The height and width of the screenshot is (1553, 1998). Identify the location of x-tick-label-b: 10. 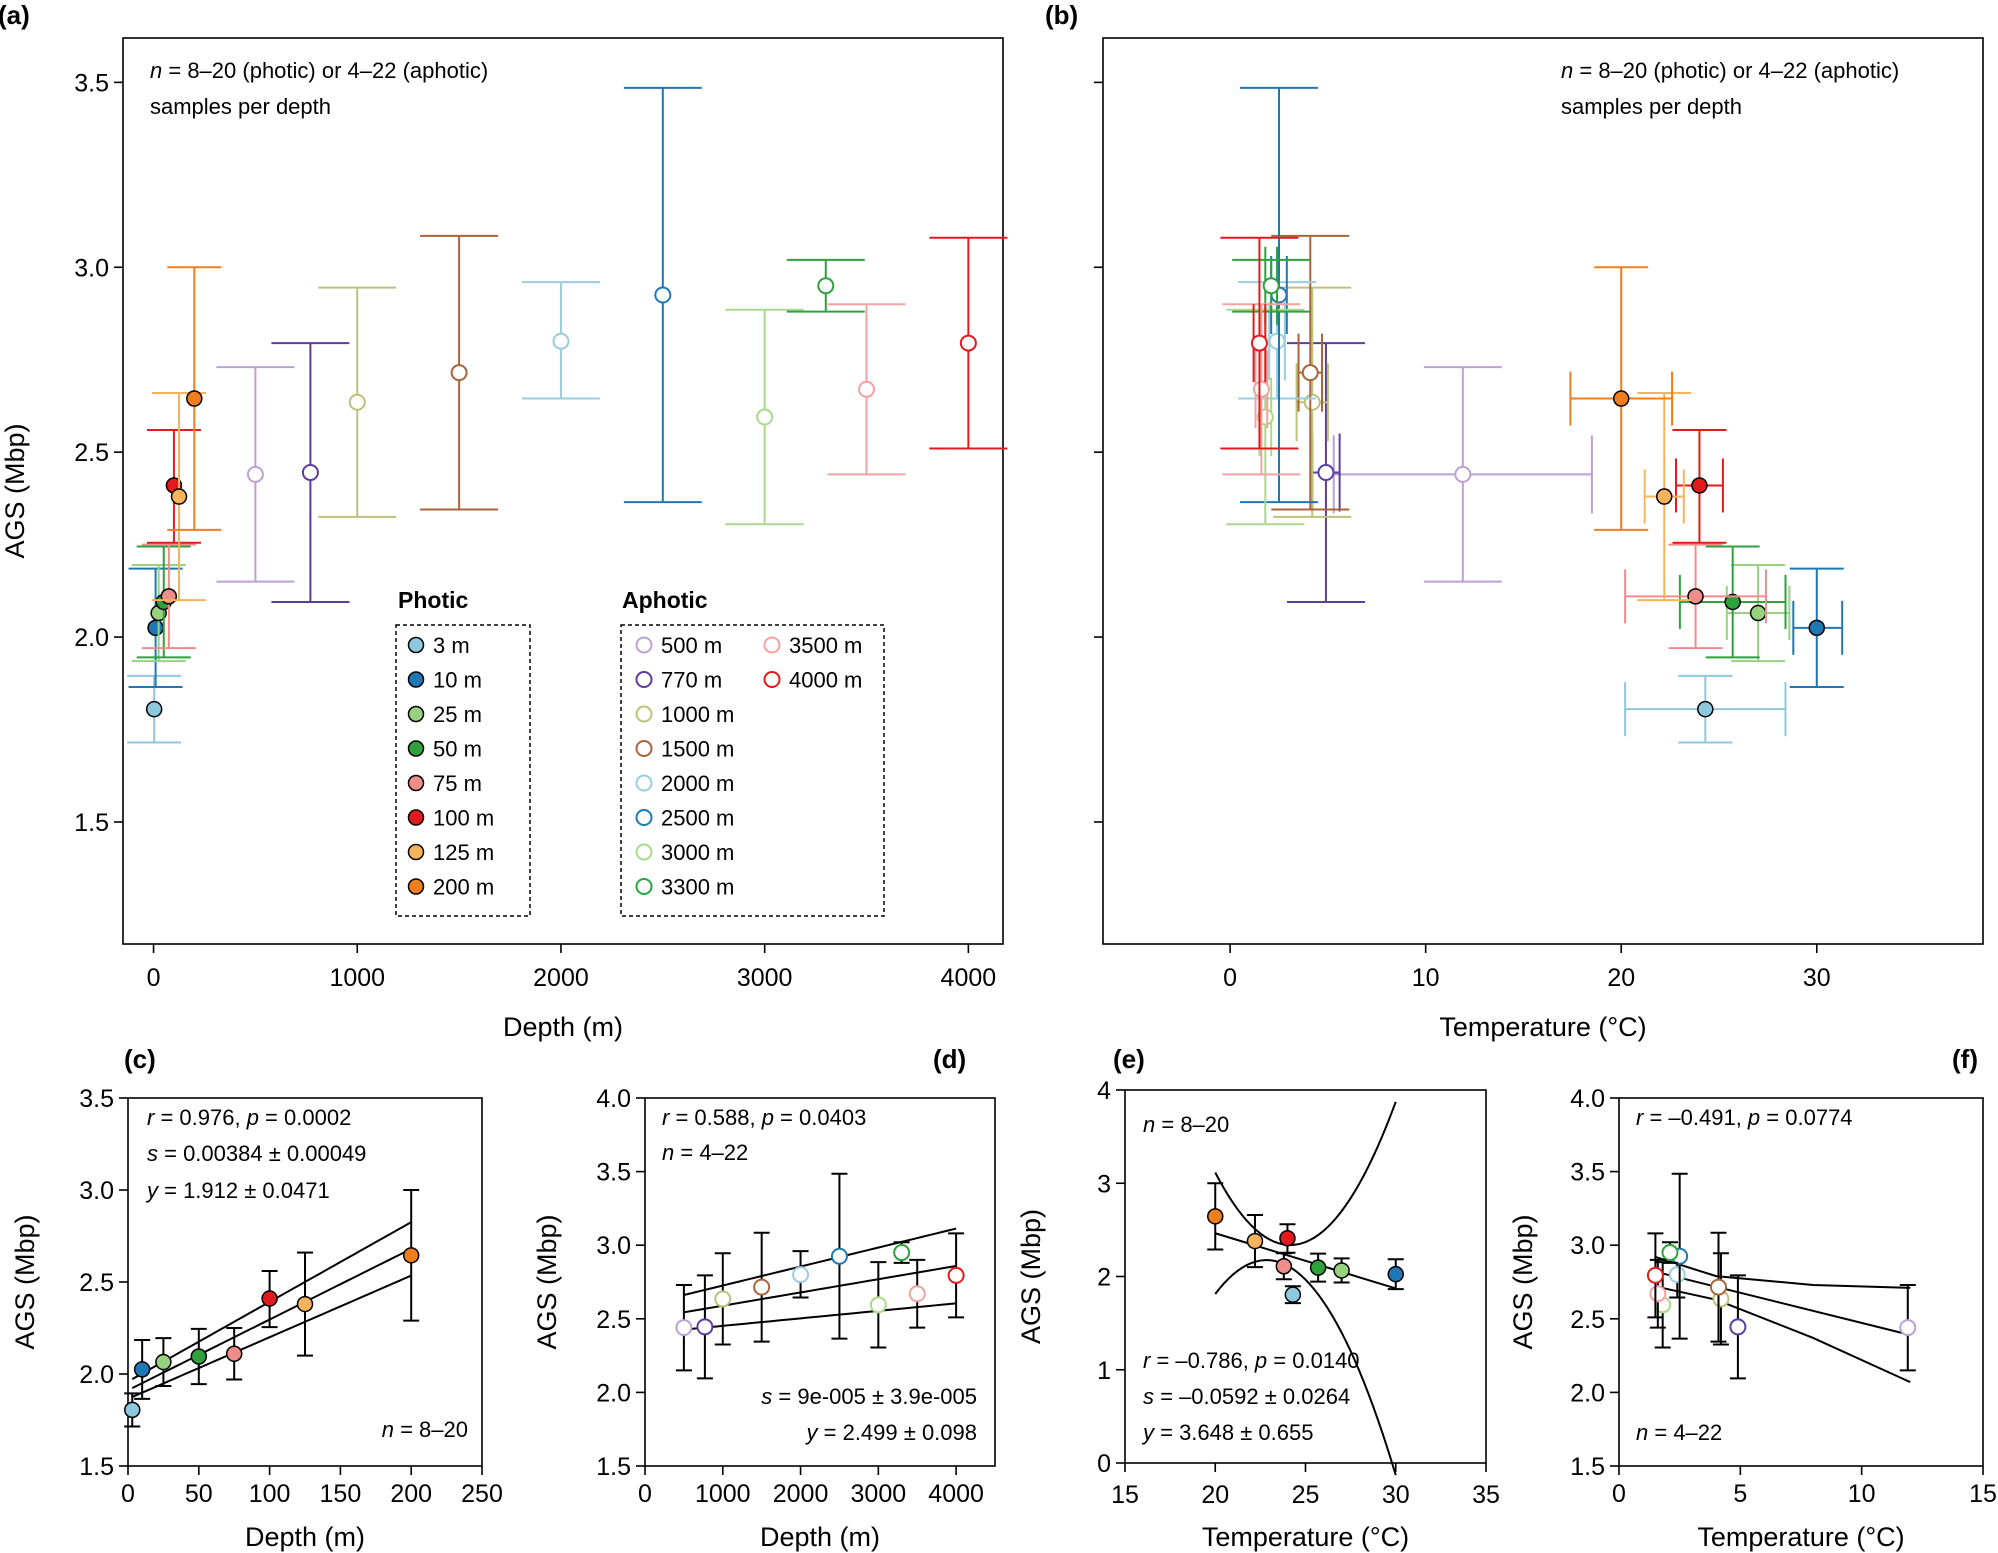
(1426, 978).